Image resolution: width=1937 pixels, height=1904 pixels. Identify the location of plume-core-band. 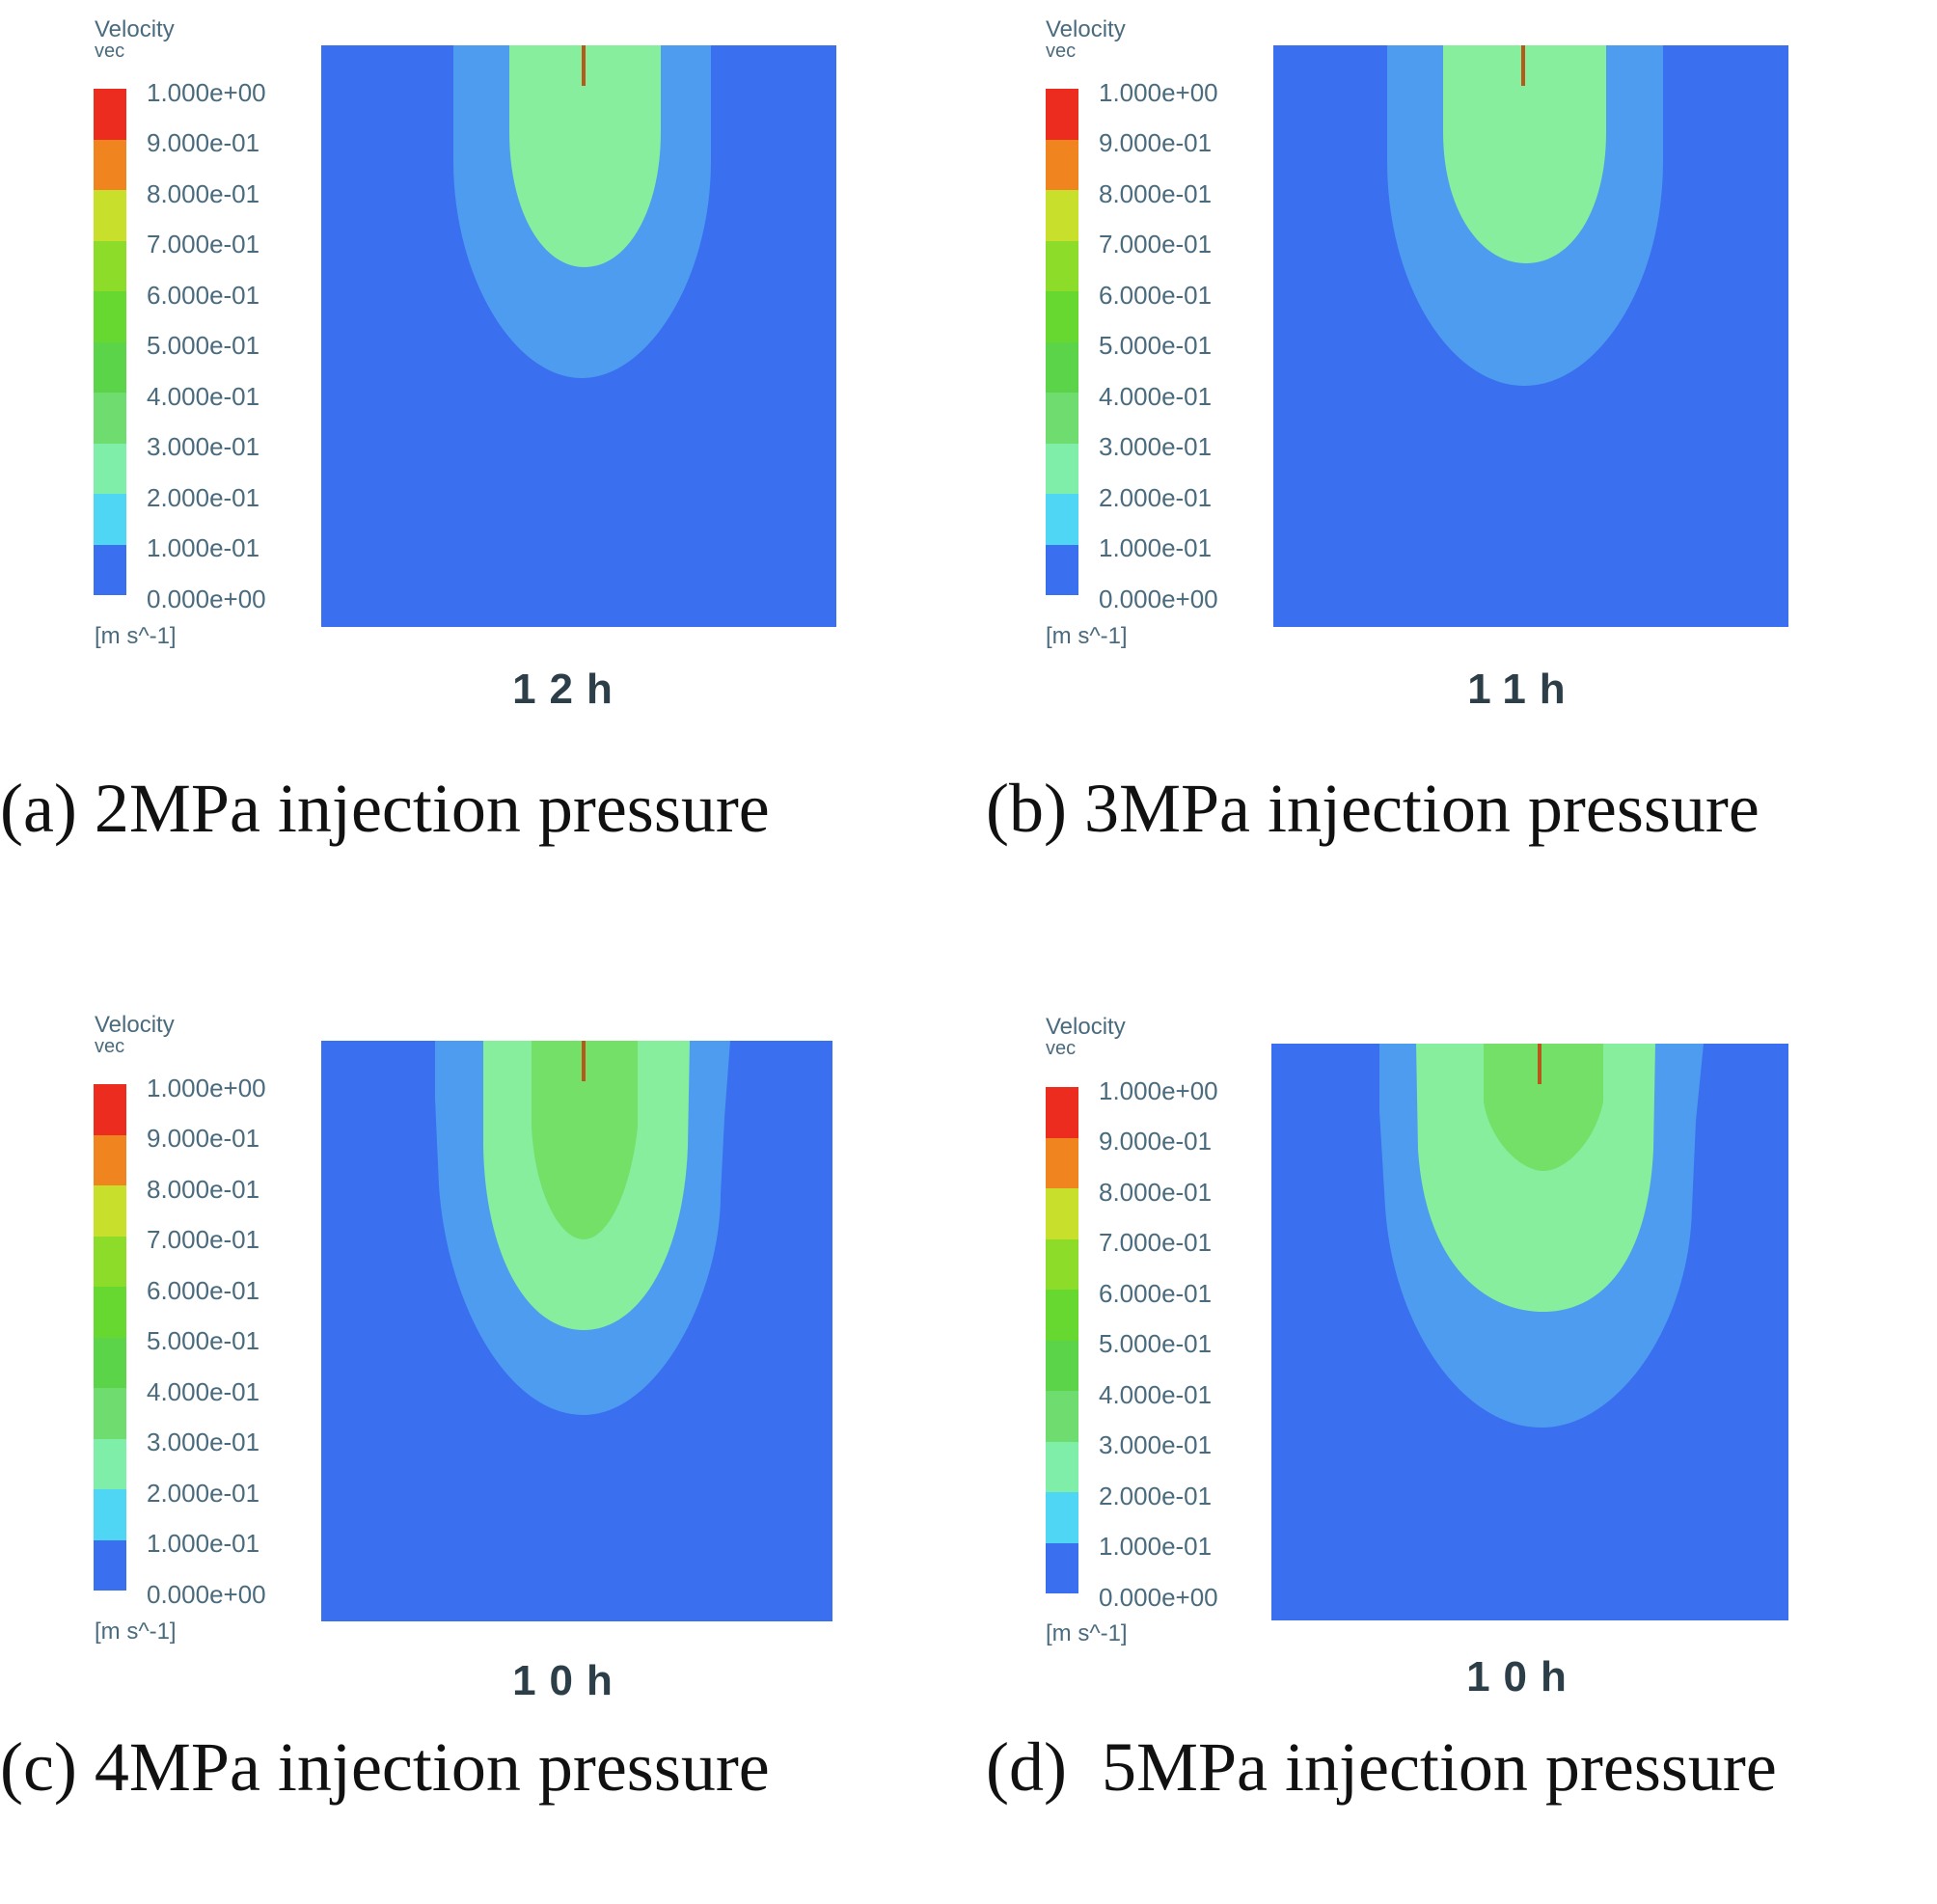
(1543, 1108).